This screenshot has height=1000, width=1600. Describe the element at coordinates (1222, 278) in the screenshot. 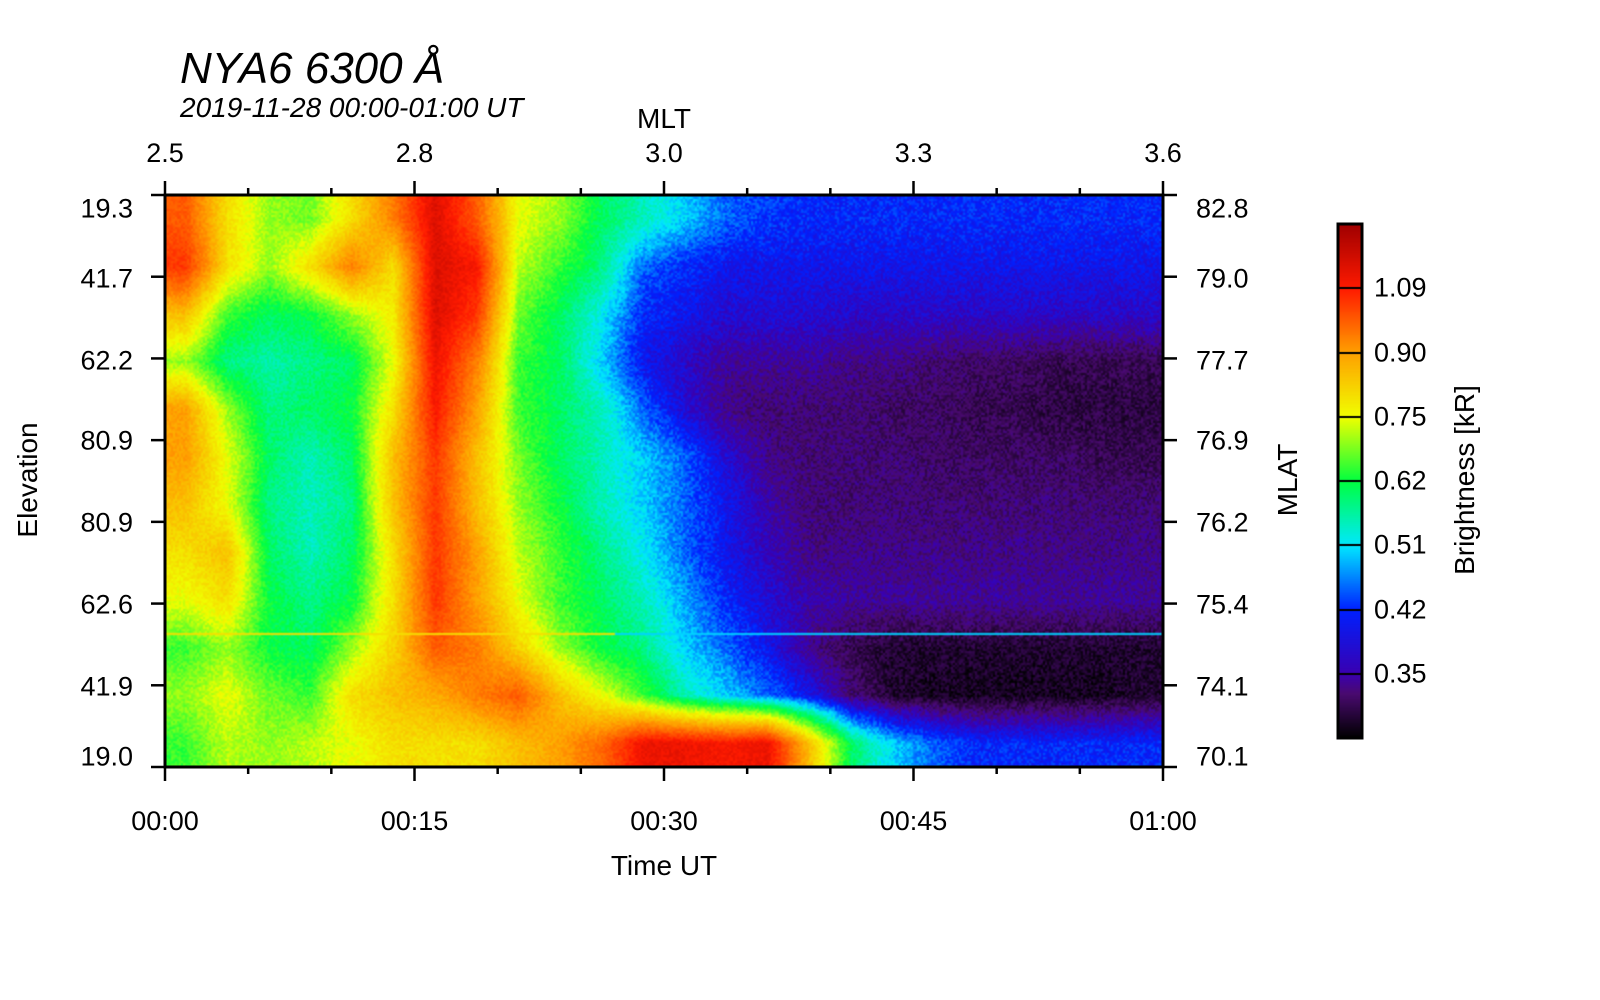

I see `right-tick-label: 79.0` at that location.